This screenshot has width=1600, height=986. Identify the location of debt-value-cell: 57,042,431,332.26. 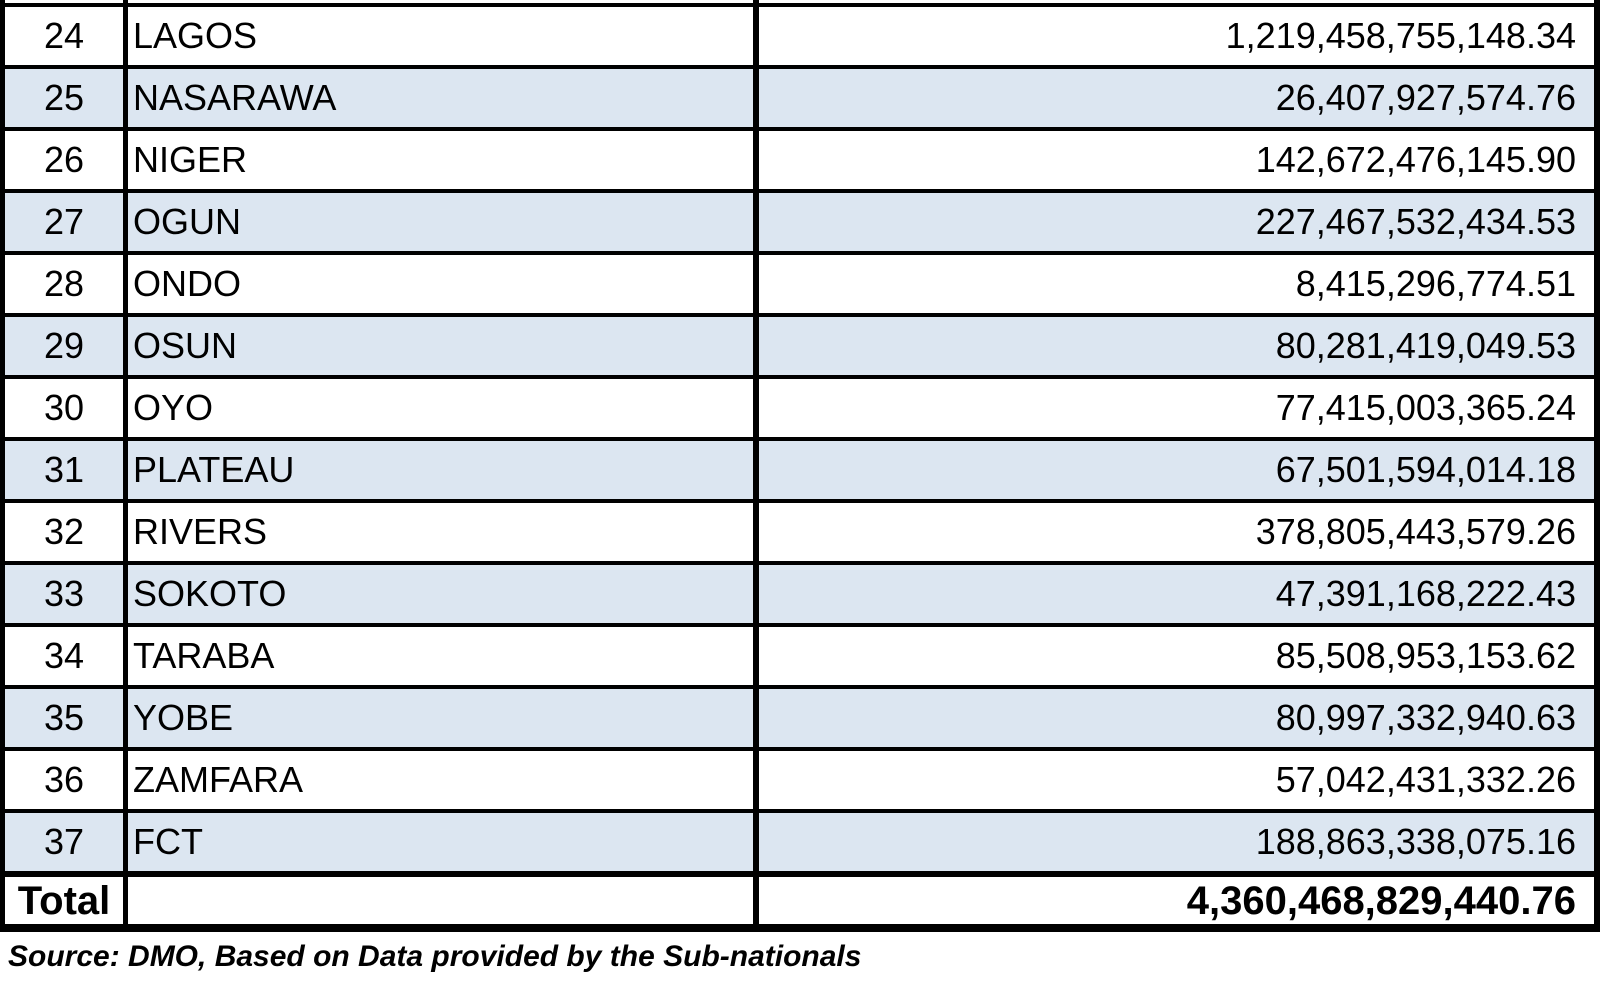
(1425, 779).